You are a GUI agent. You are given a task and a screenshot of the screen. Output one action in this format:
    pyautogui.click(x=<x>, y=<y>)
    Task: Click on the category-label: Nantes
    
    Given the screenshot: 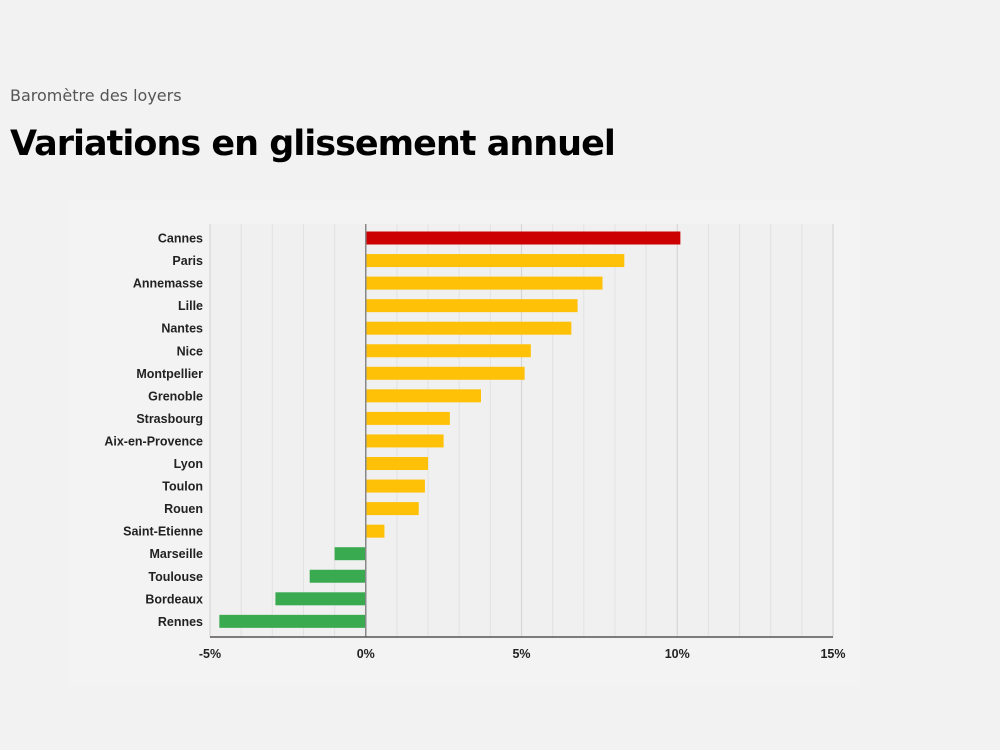 What is the action you would take?
    pyautogui.click(x=182, y=329)
    